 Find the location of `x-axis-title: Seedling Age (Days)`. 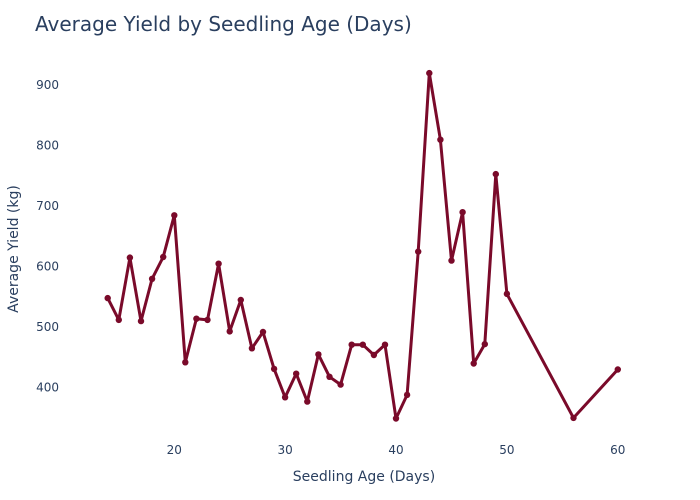

x-axis-title: Seedling Age (Days) is located at coordinates (364, 477).